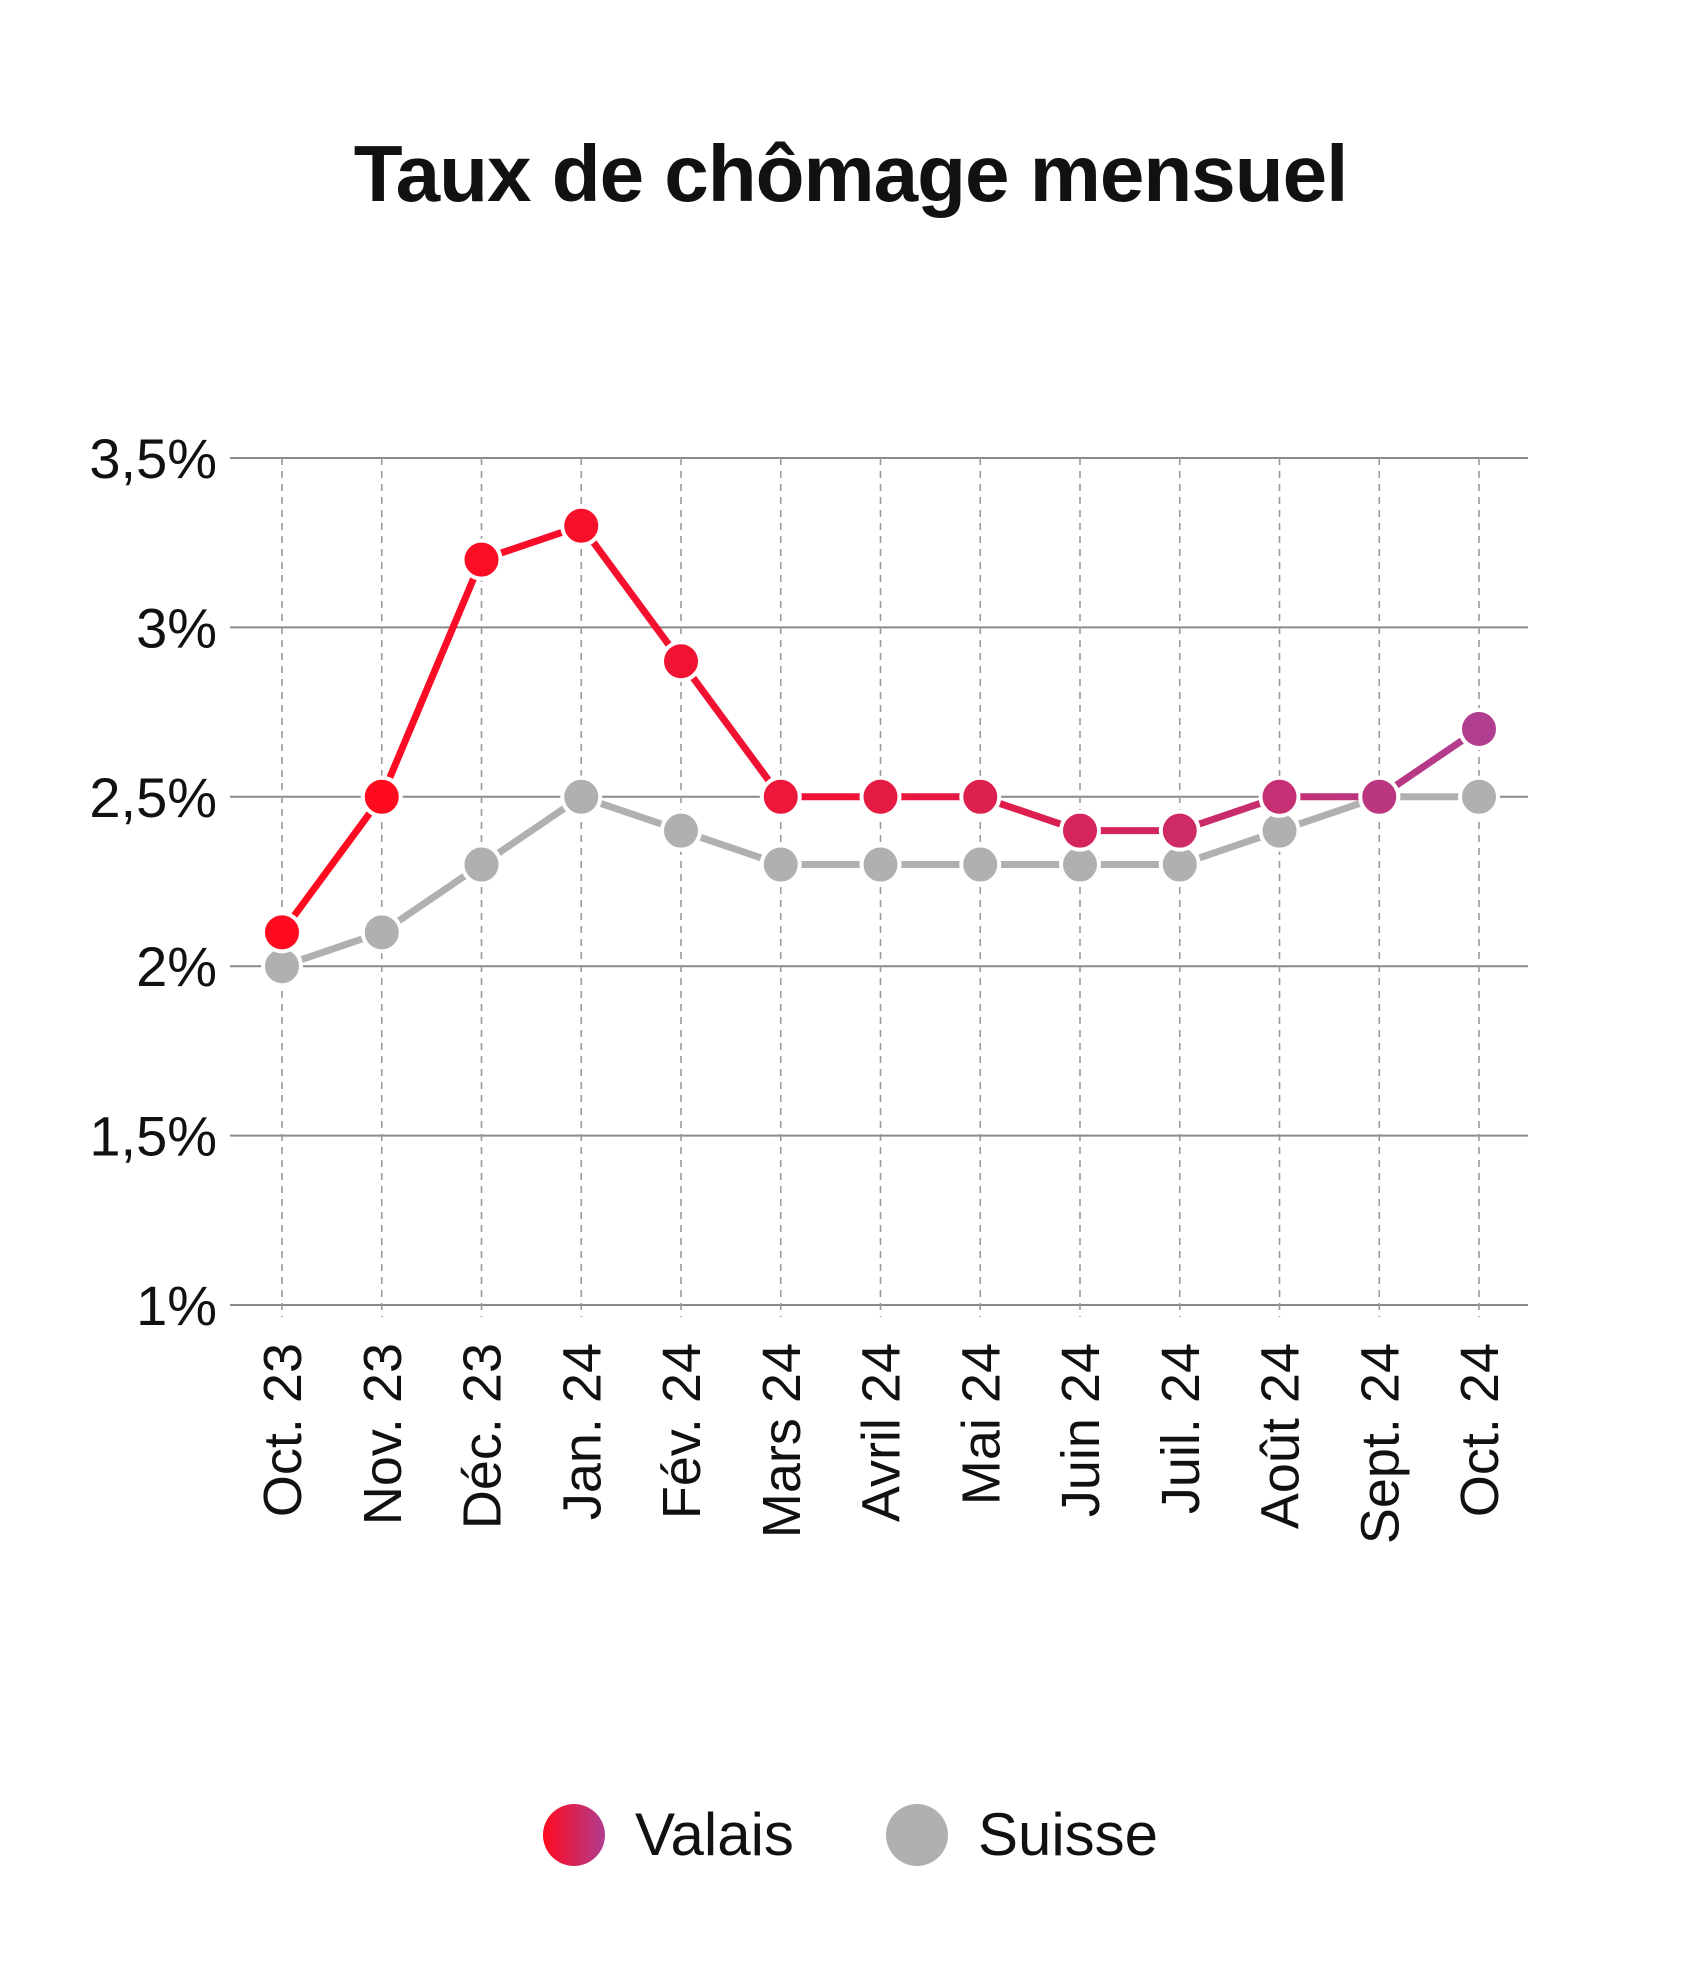 This screenshot has height=1987, width=1701. Describe the element at coordinates (850, 1834) in the screenshot. I see `legend: Valais Suisse` at that location.